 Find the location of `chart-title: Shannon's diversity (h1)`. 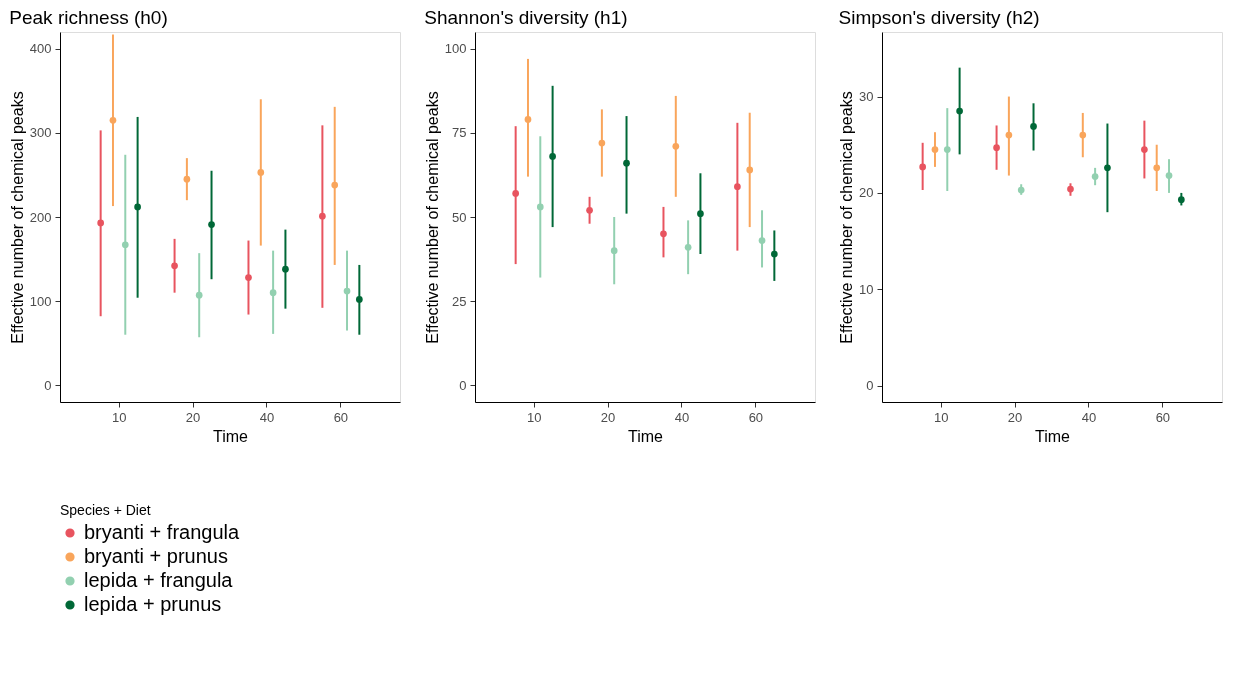

chart-title: Shannon's diversity (h1) is located at coordinates (526, 17).